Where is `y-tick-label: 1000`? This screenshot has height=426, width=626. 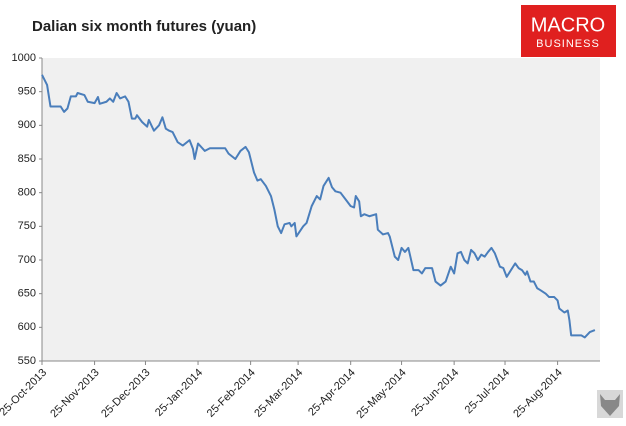 y-tick-label: 1000 is located at coordinates (24, 58).